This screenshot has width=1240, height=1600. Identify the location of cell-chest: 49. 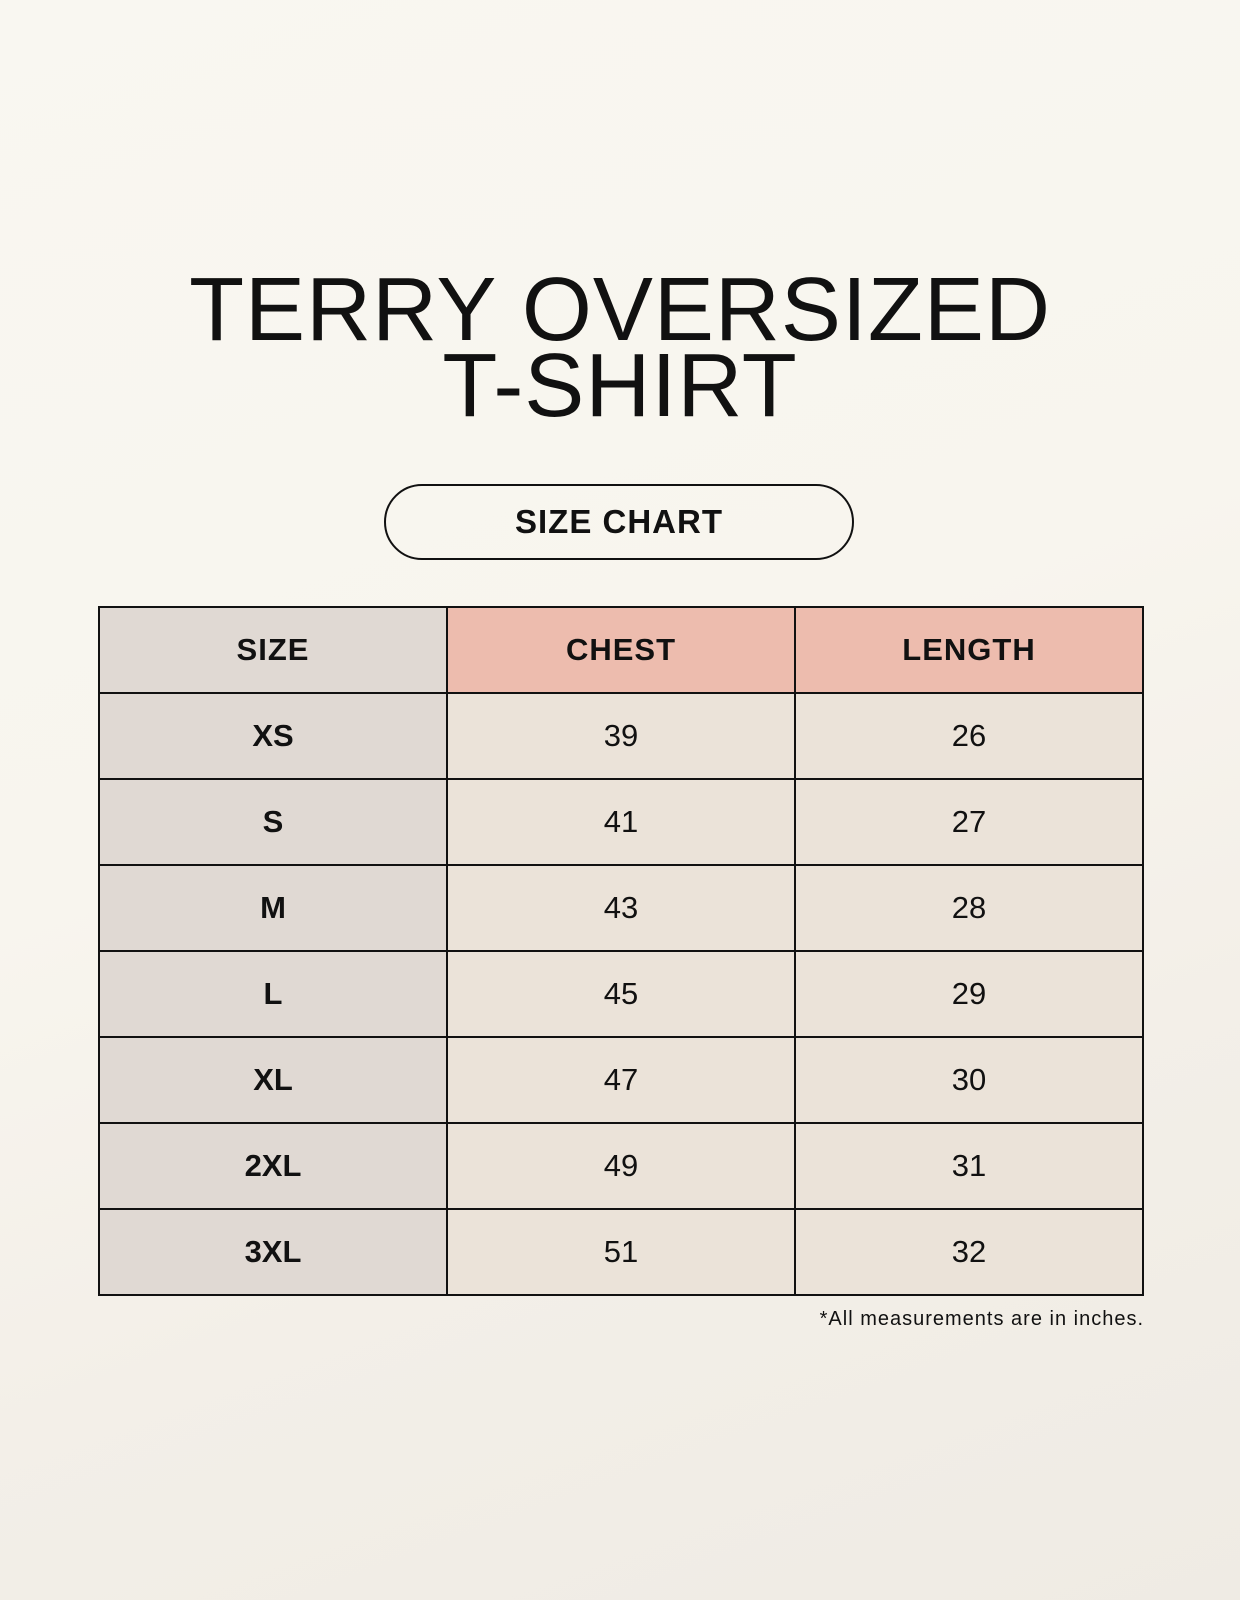
(621, 1166).